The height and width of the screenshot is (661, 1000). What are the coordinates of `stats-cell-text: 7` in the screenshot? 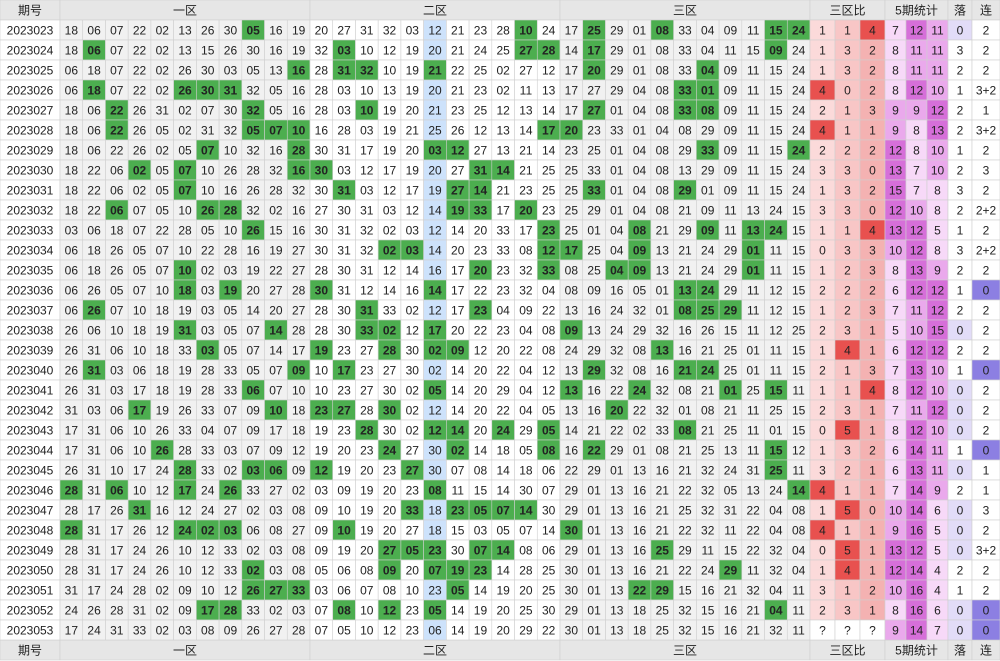 It's located at (937, 631).